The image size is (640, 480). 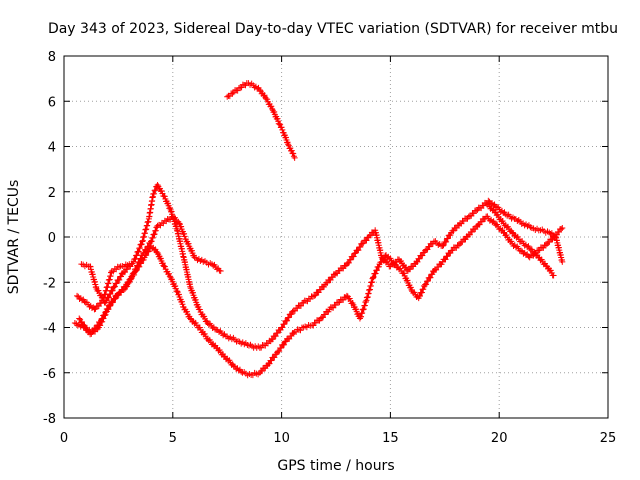 I want to click on y-tick-label: 0, so click(x=52, y=238).